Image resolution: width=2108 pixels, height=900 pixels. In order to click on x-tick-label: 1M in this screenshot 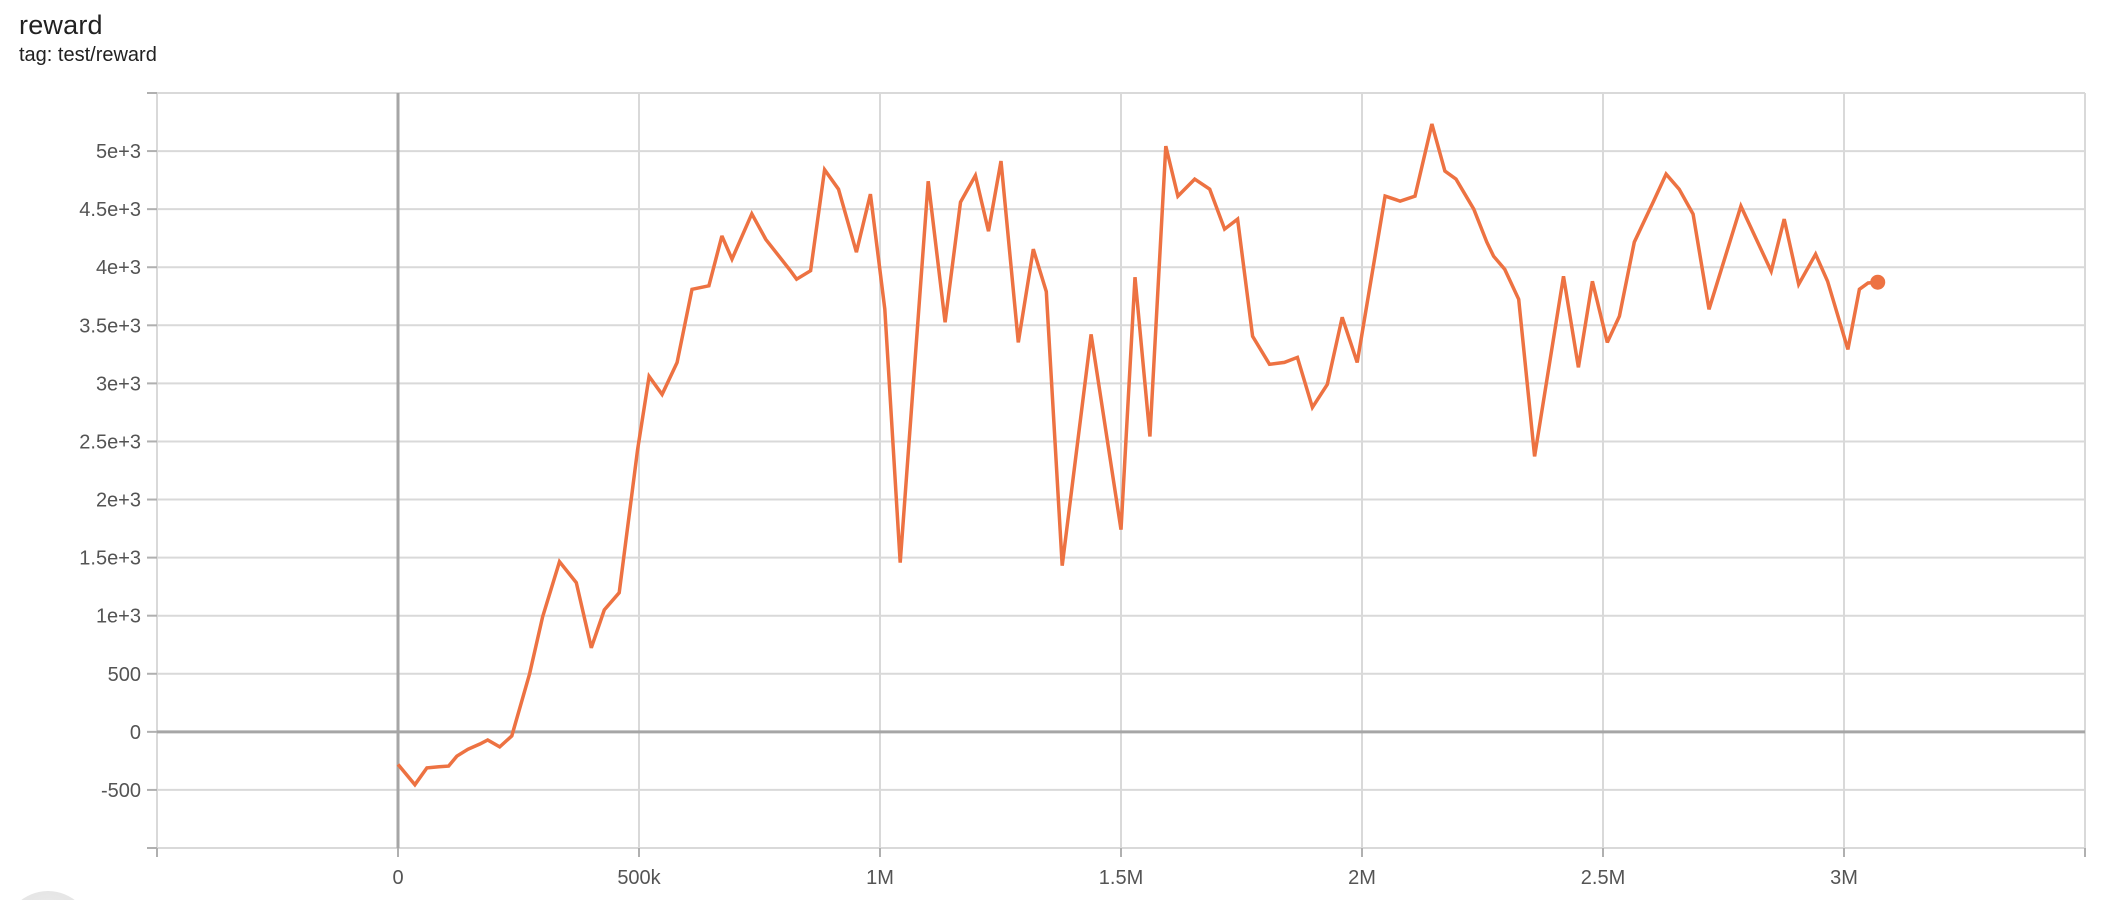, I will do `click(880, 878)`.